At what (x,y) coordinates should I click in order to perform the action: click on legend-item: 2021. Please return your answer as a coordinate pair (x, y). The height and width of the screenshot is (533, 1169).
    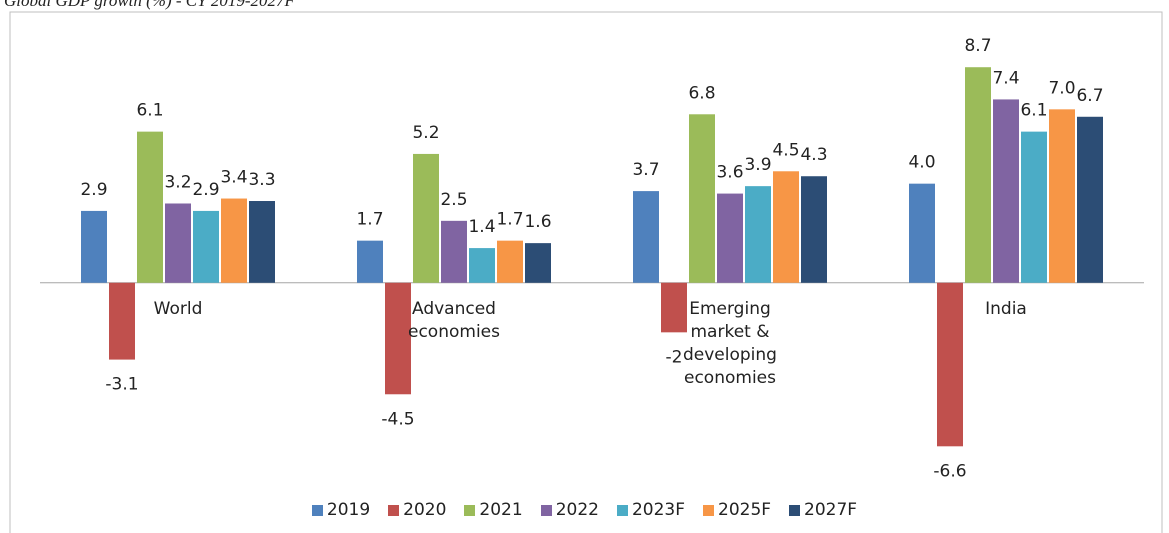
    Looking at the image, I should click on (493, 510).